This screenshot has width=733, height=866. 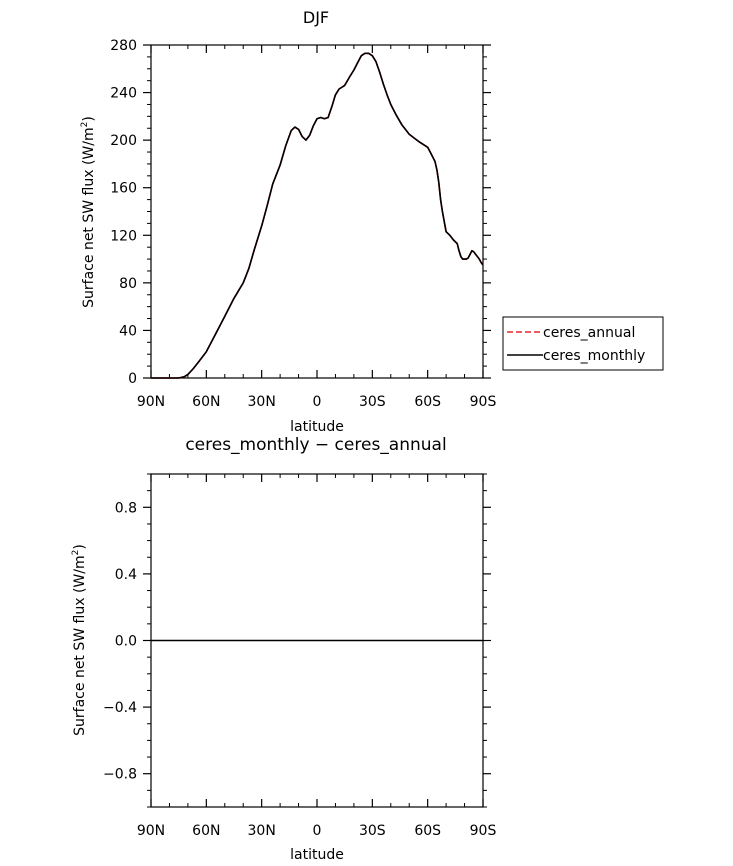 What do you see at coordinates (123, 46) in the screenshot?
I see `top-y-tick-label: 280` at bounding box center [123, 46].